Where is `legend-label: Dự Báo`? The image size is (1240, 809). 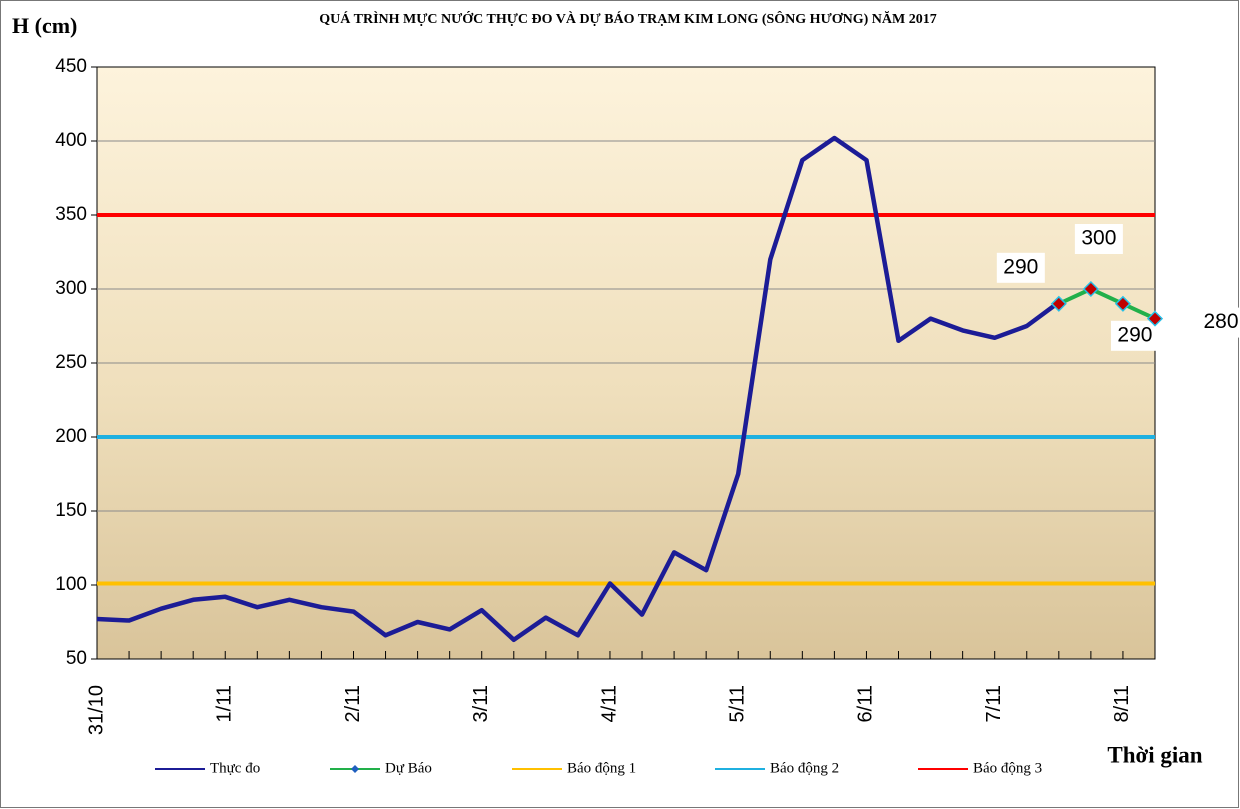 legend-label: Dự Báo is located at coordinates (408, 768).